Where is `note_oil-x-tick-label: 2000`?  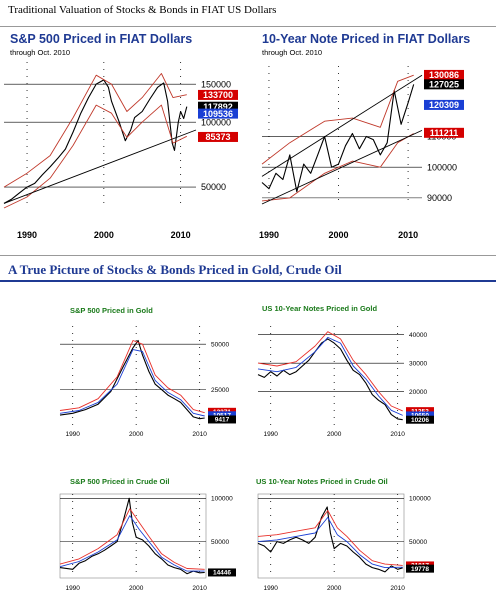
note_oil-x-tick-label: 2000 is located at coordinates (334, 588).